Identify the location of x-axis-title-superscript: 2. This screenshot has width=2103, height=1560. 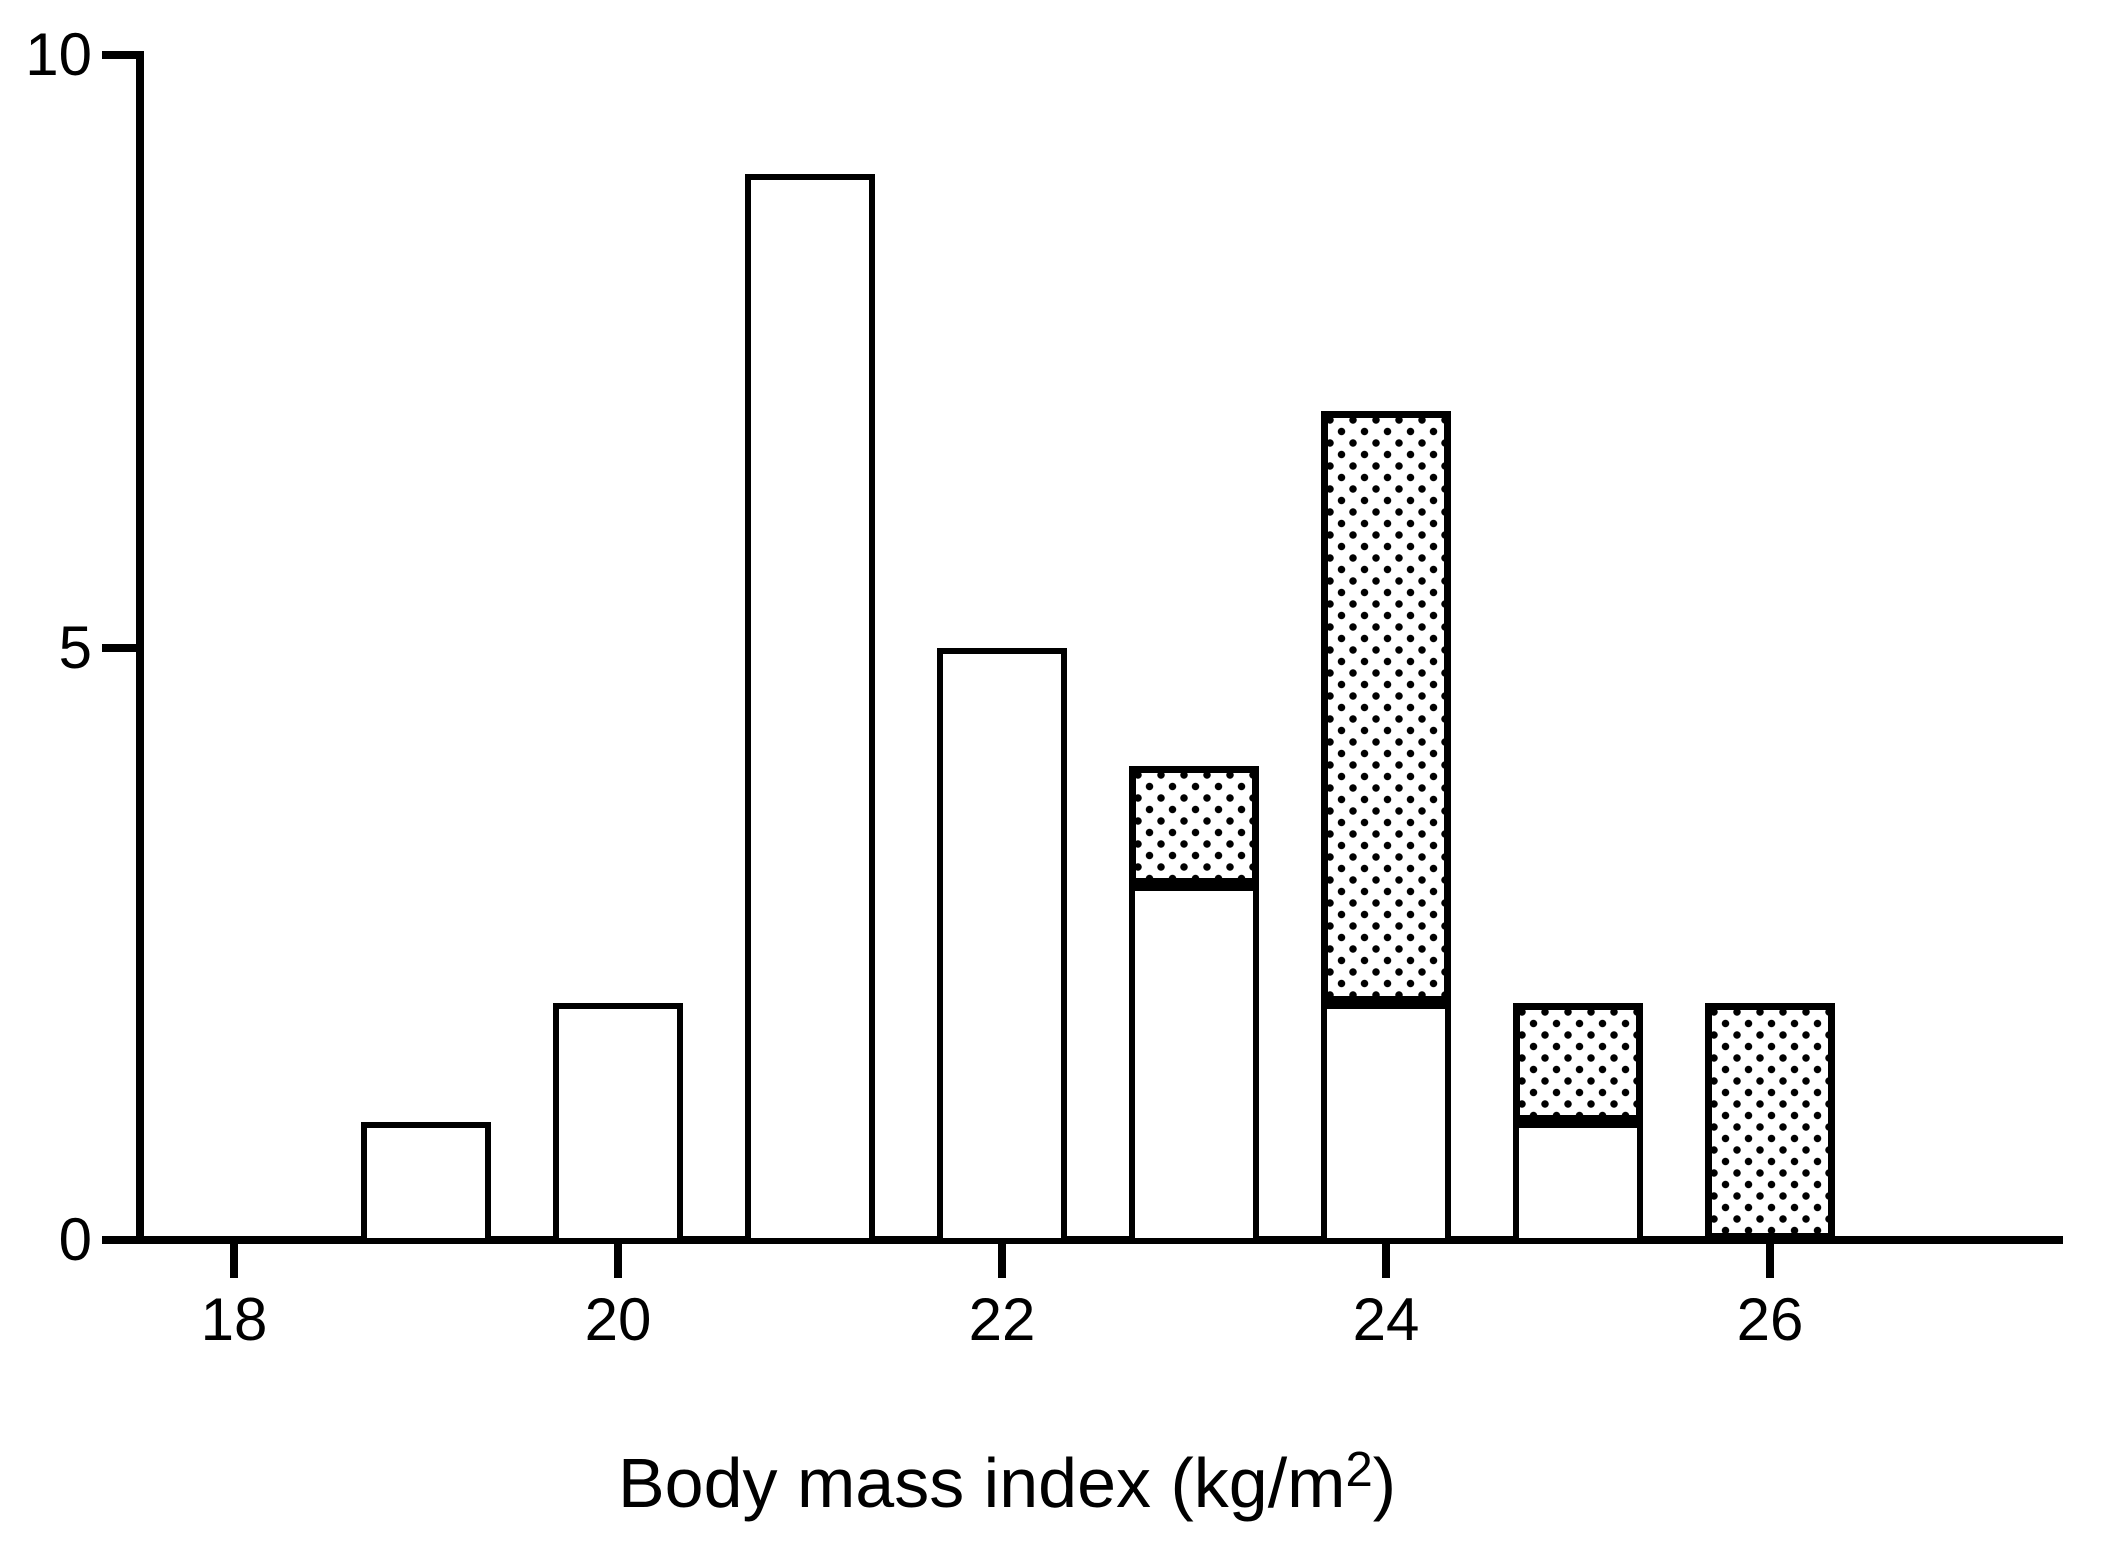
(1359, 1470).